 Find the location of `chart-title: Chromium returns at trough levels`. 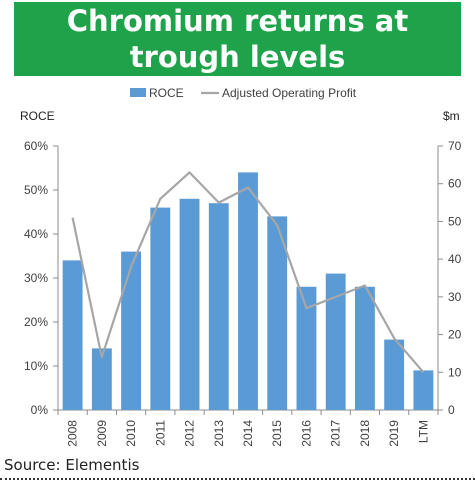

chart-title: Chromium returns at trough levels is located at coordinates (237, 39).